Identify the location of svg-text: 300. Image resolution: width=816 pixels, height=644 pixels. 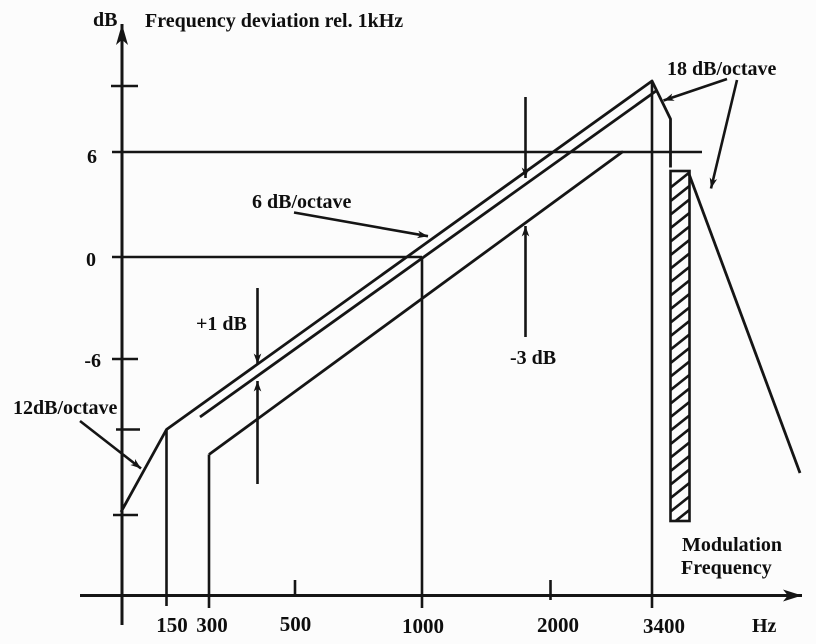
(212, 625).